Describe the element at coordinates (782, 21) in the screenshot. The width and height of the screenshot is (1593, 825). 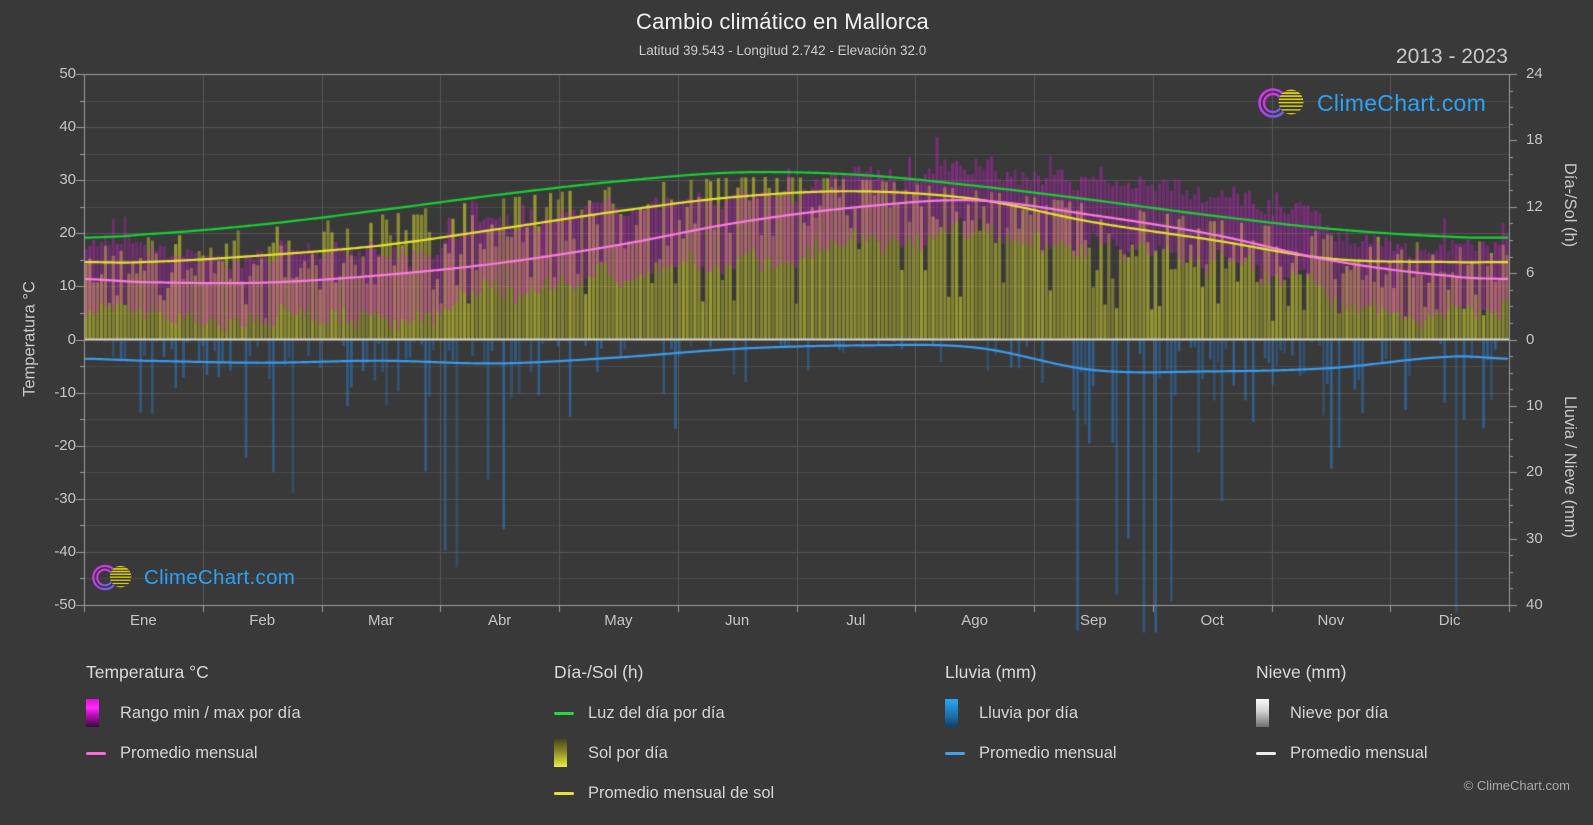
I see `page-title: Cambio climático en Mallorca` at that location.